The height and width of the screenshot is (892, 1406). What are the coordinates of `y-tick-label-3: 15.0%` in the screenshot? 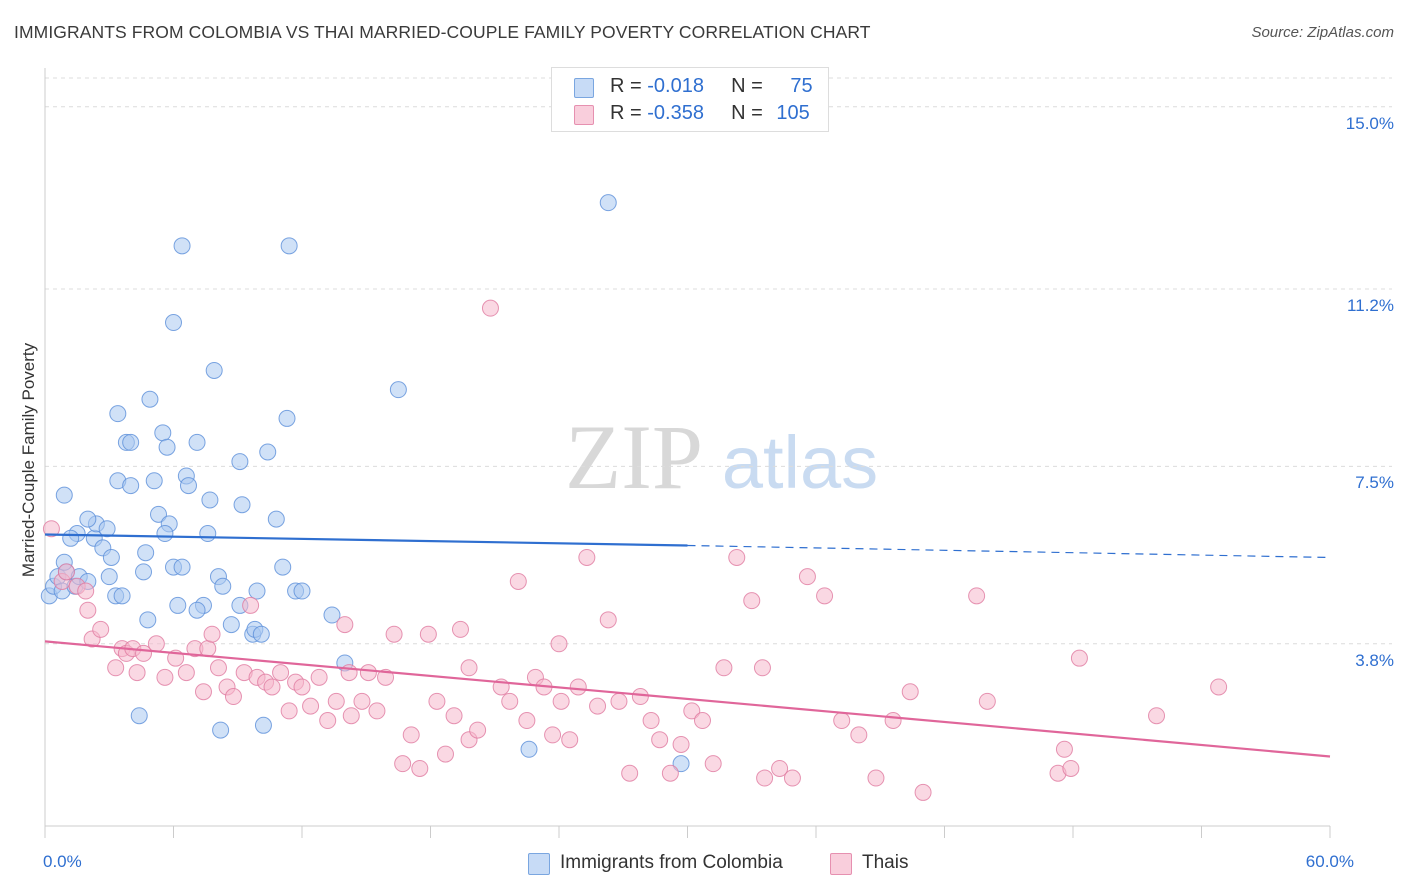 It's located at (1369, 123).